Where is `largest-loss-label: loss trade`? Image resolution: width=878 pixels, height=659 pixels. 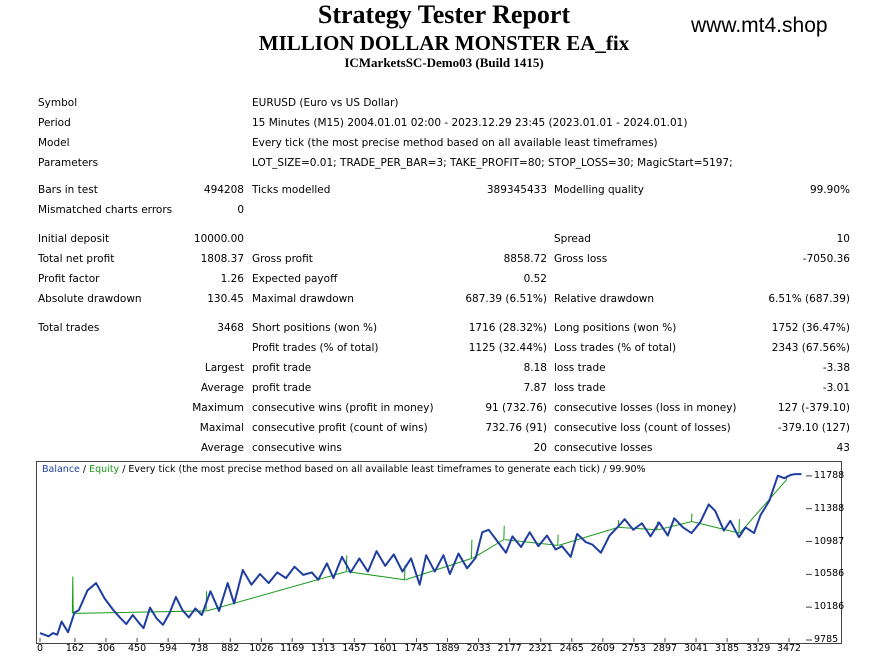
largest-loss-label: loss trade is located at coordinates (580, 368).